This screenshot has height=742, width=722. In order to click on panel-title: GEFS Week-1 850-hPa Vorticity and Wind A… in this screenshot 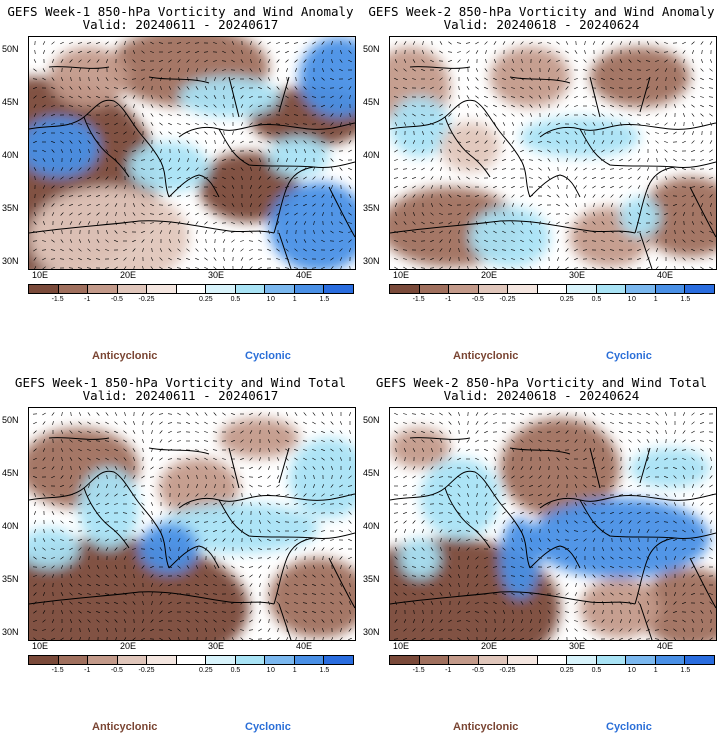, I will do `click(180, 11)`.